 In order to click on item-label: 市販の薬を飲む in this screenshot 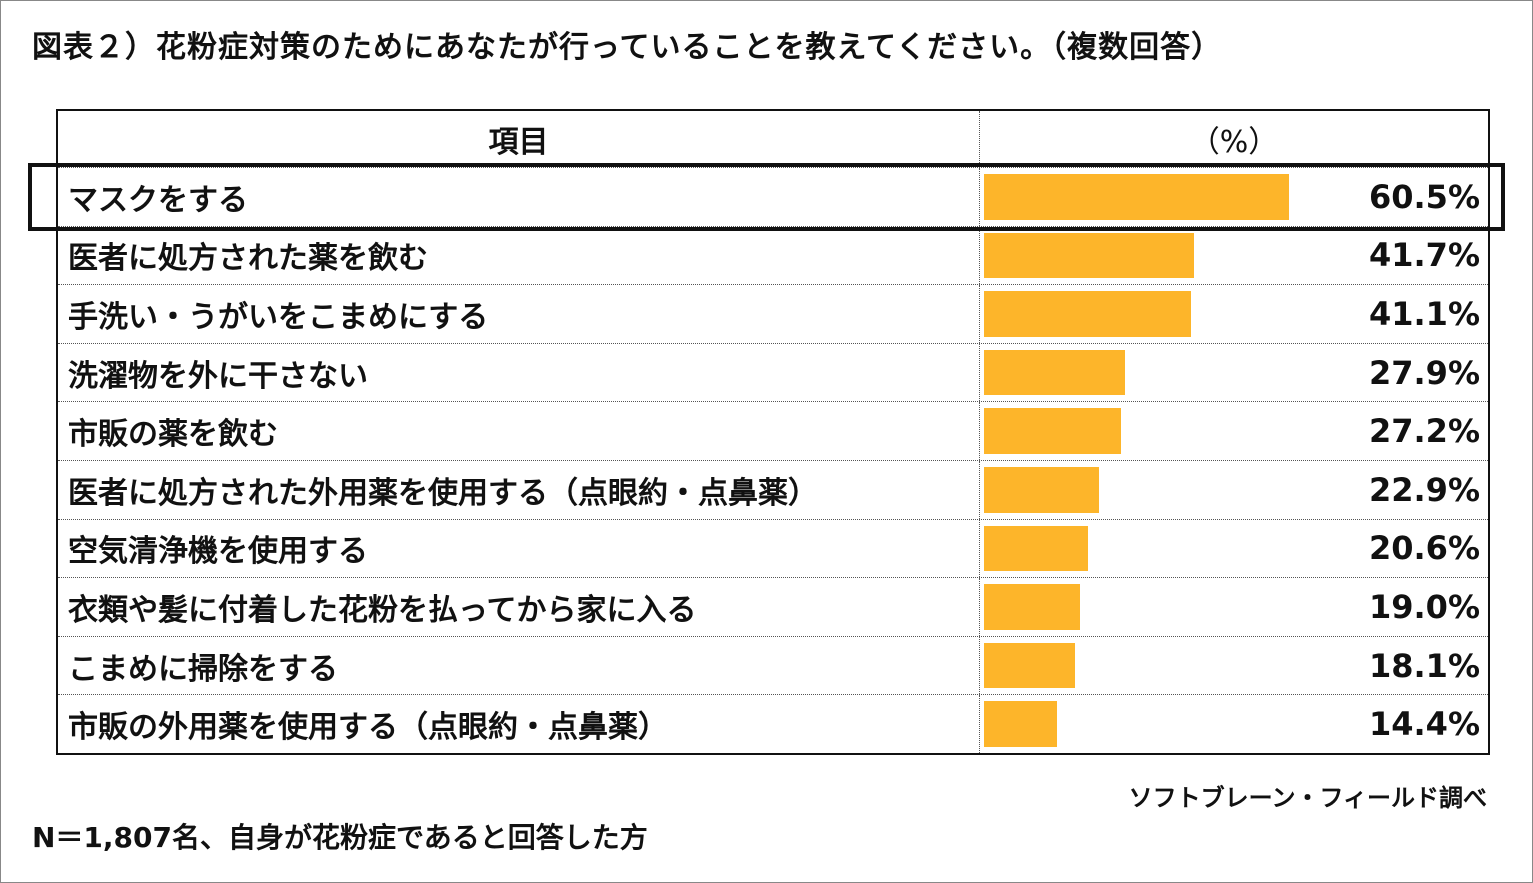, I will do `click(519, 431)`.